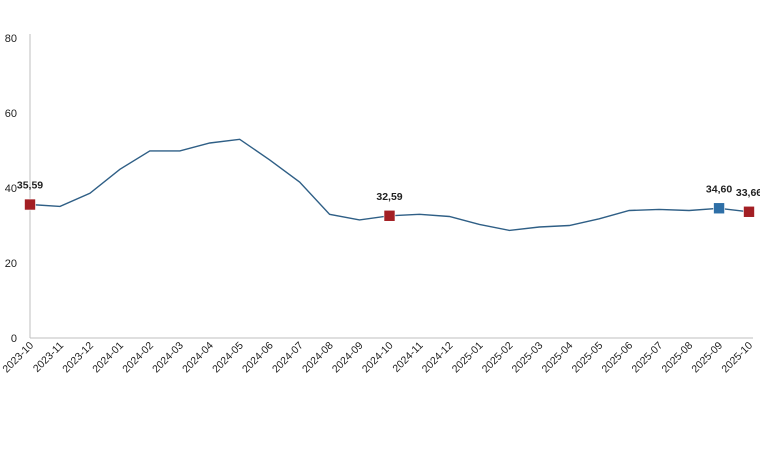 The height and width of the screenshot is (450, 760). I want to click on data-label: 35,59, so click(30, 186).